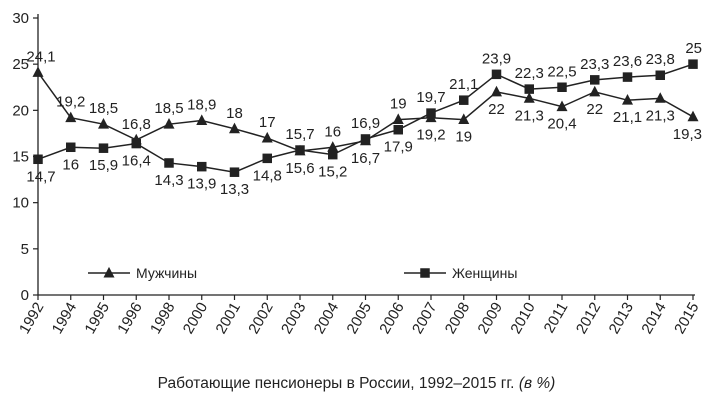 This screenshot has width=713, height=405. Describe the element at coordinates (660, 59) in the screenshot. I see `data-label: 23,8` at that location.